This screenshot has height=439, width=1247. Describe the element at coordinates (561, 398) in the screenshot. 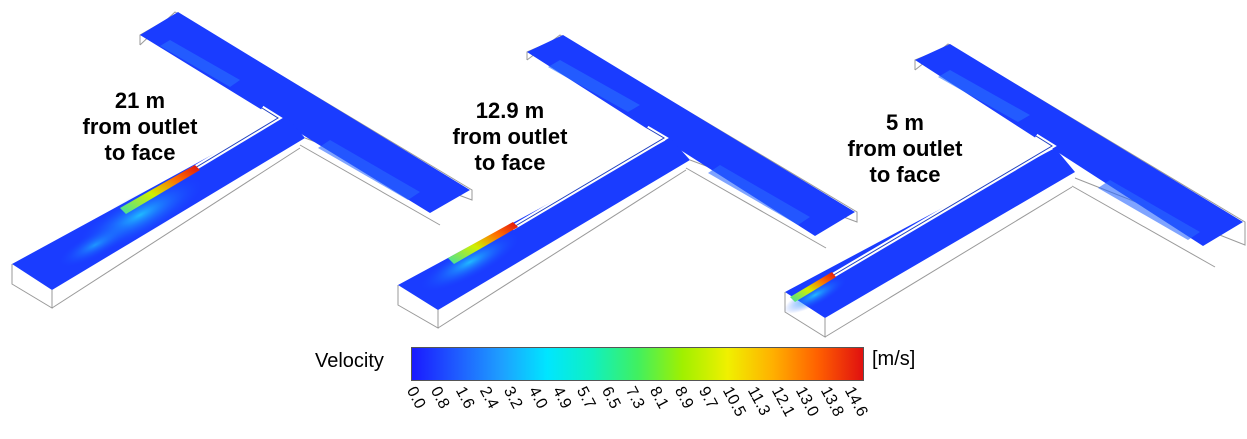

I see `colorbar-tick-label: 4.9` at that location.